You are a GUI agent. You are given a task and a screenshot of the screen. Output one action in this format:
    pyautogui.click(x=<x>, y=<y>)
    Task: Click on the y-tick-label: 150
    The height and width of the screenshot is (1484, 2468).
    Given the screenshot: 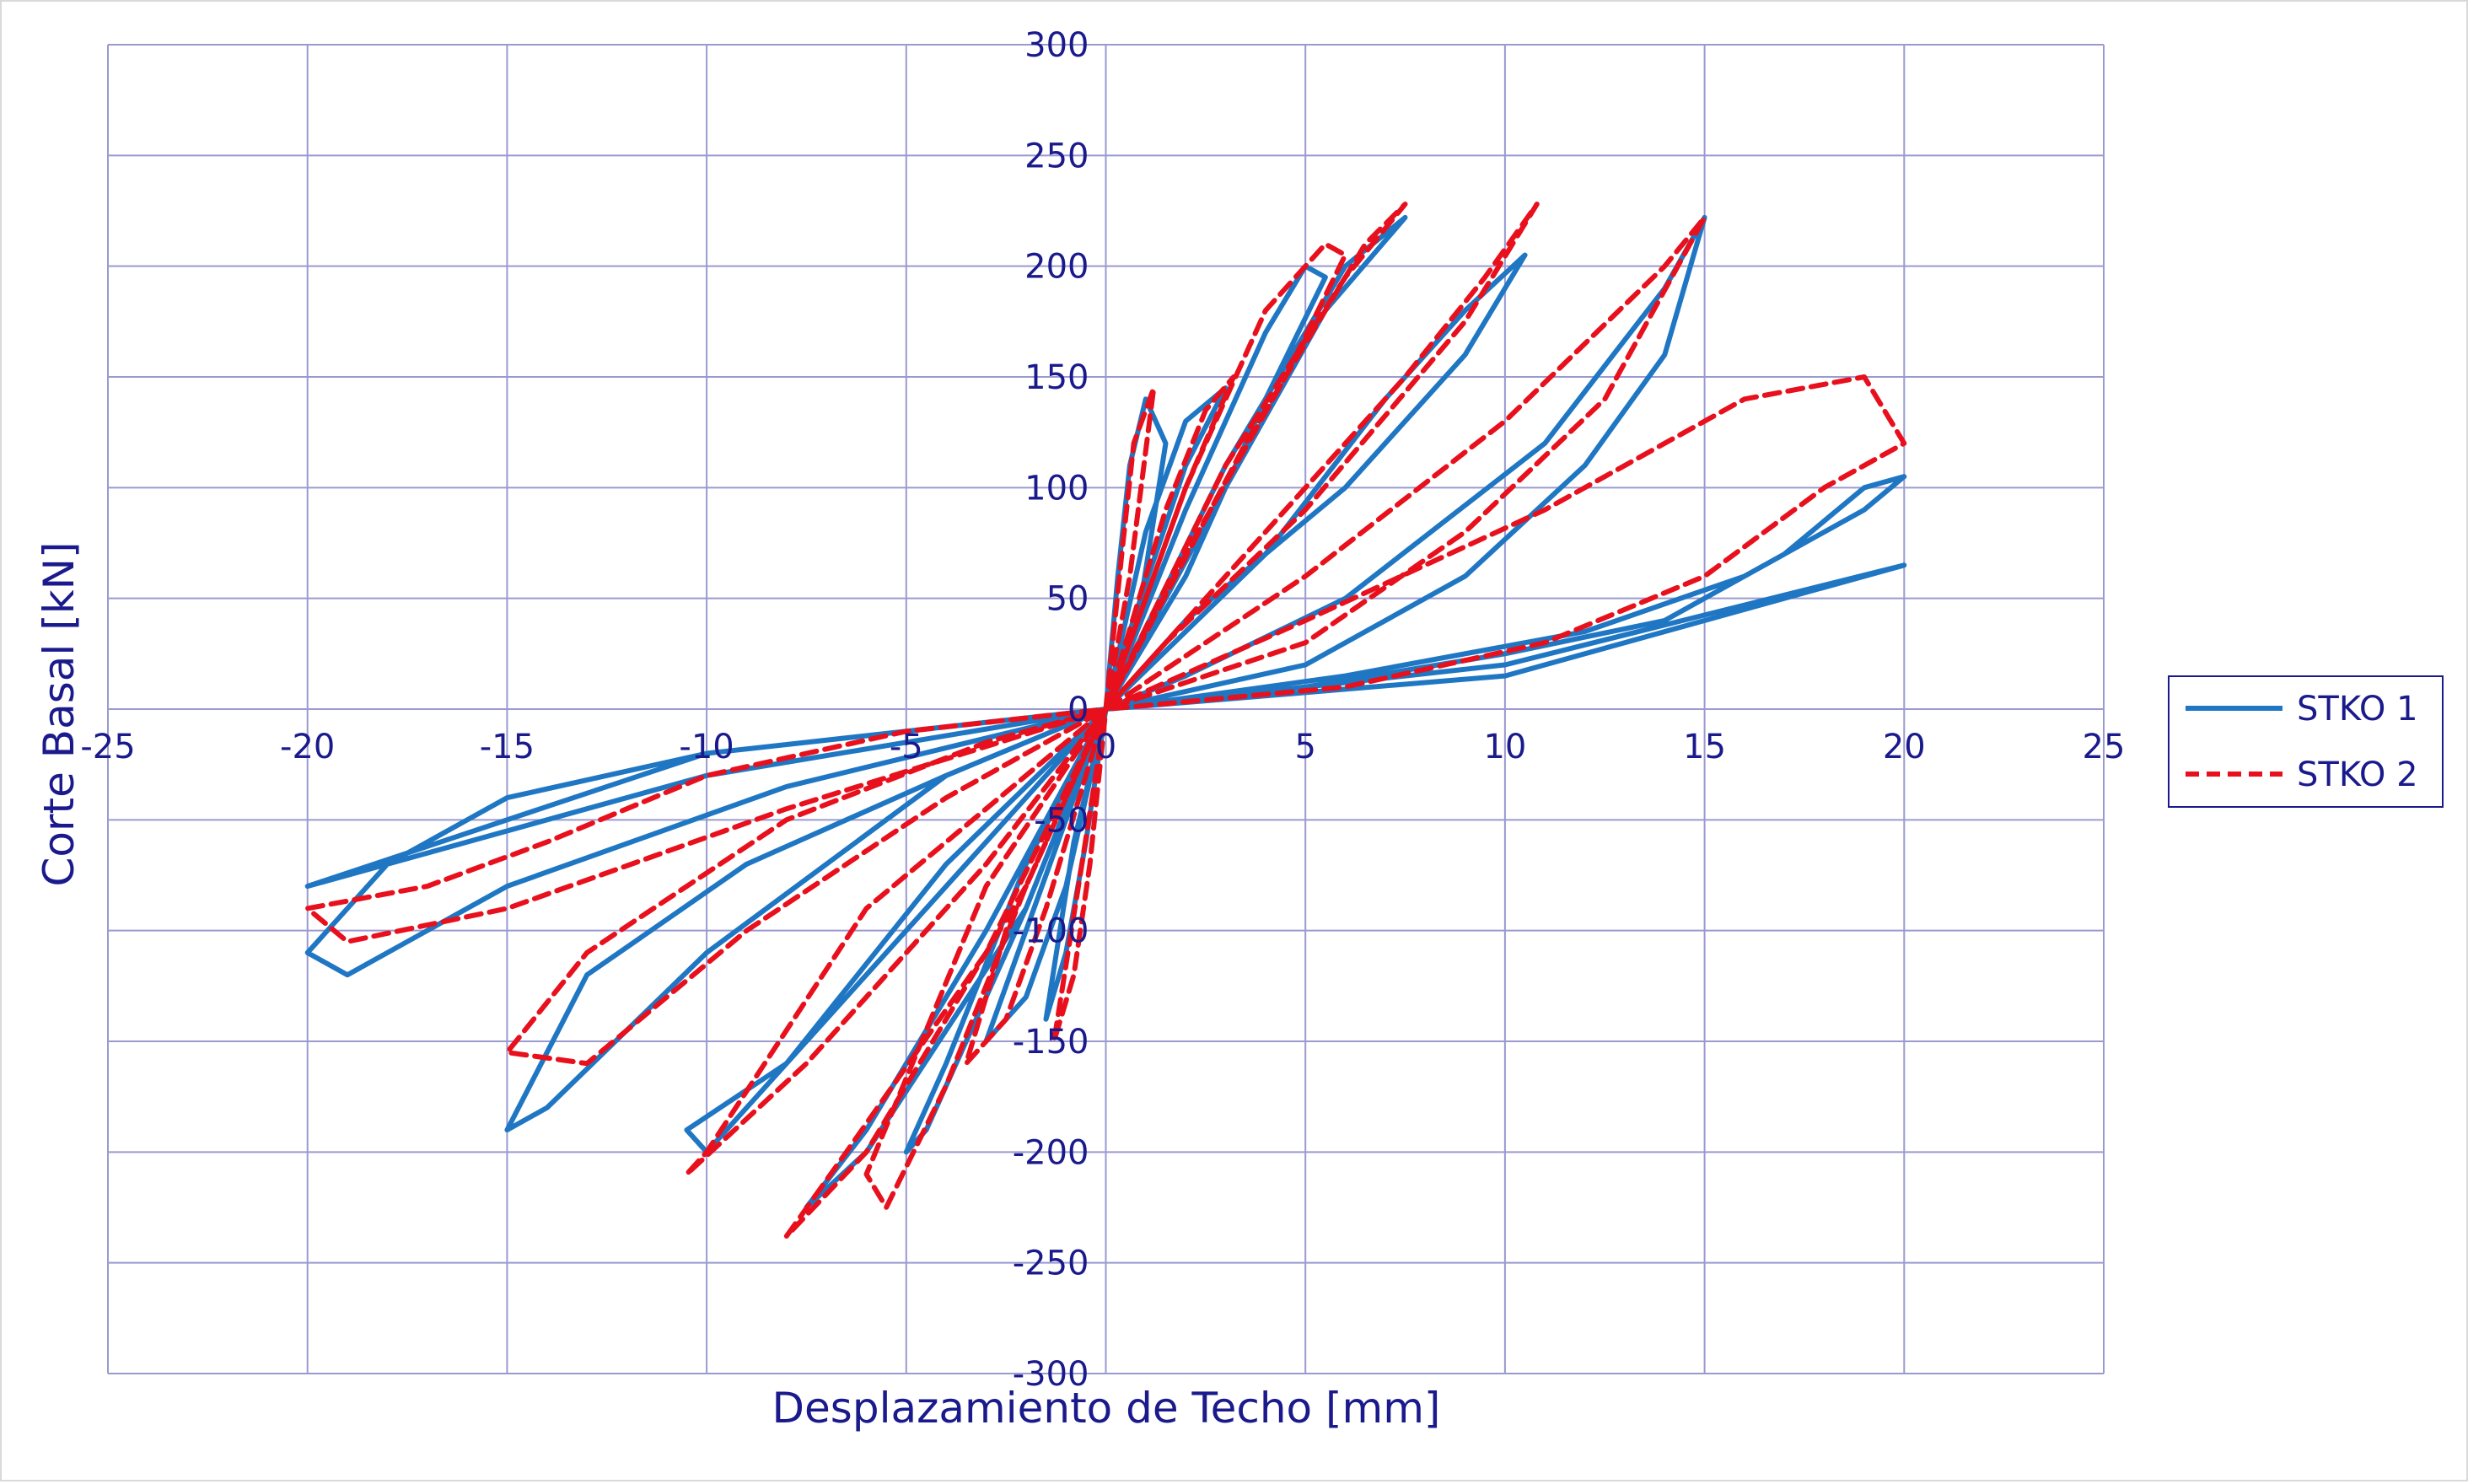 What is the action you would take?
    pyautogui.click(x=1056, y=377)
    